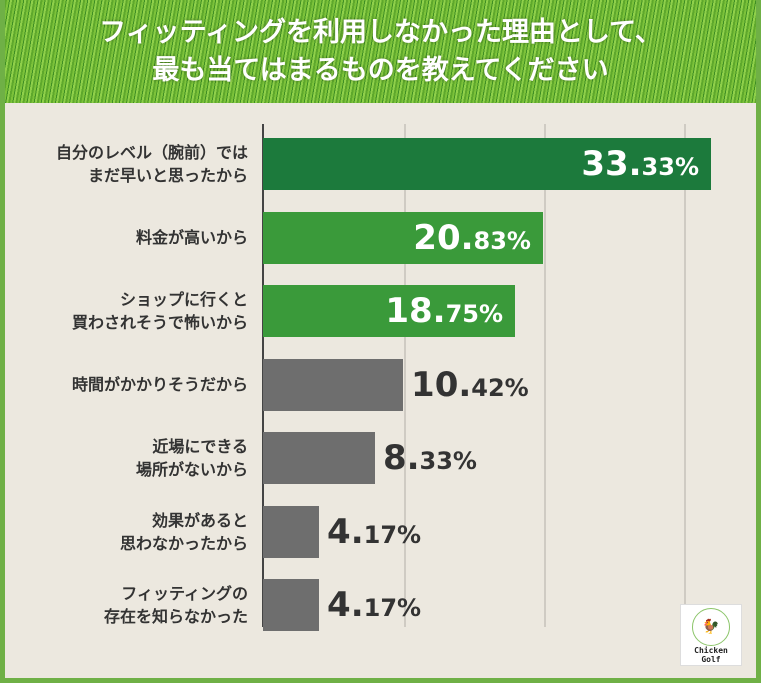  What do you see at coordinates (711, 650) in the screenshot?
I see `logo-text-1: Chicken` at bounding box center [711, 650].